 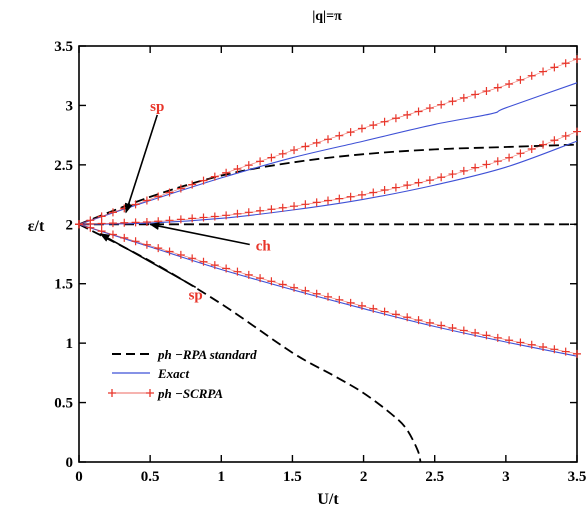 I want to click on annotation-layer: sp ch sp, so click(x=185, y=201).